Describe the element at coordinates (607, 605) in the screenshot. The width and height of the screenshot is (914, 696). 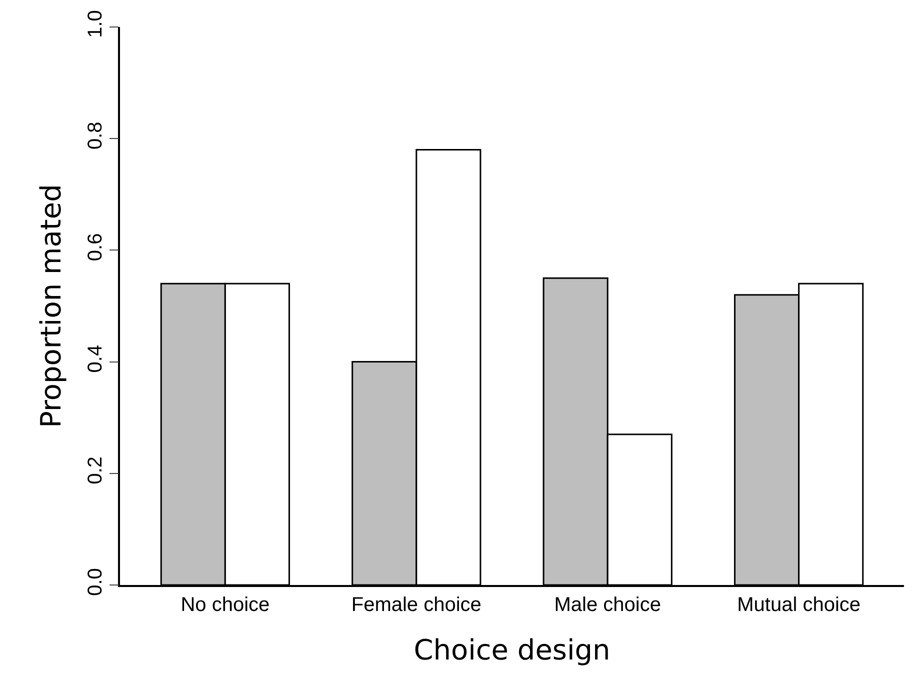
I see `x-tick-label: Male choice` at that location.